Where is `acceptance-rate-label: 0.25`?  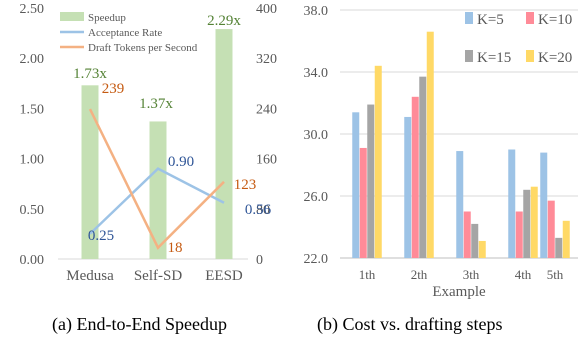 acceptance-rate-label: 0.25 is located at coordinates (101, 236).